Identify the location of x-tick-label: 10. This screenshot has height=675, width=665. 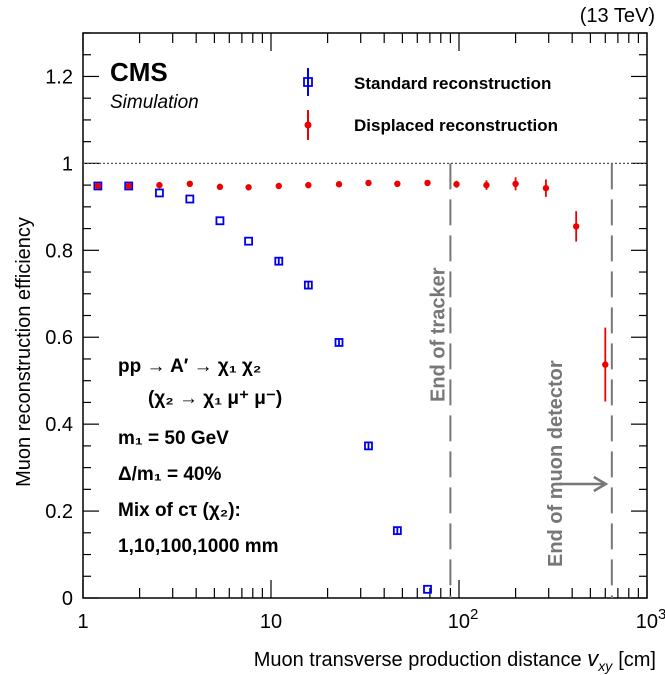
(271, 622).